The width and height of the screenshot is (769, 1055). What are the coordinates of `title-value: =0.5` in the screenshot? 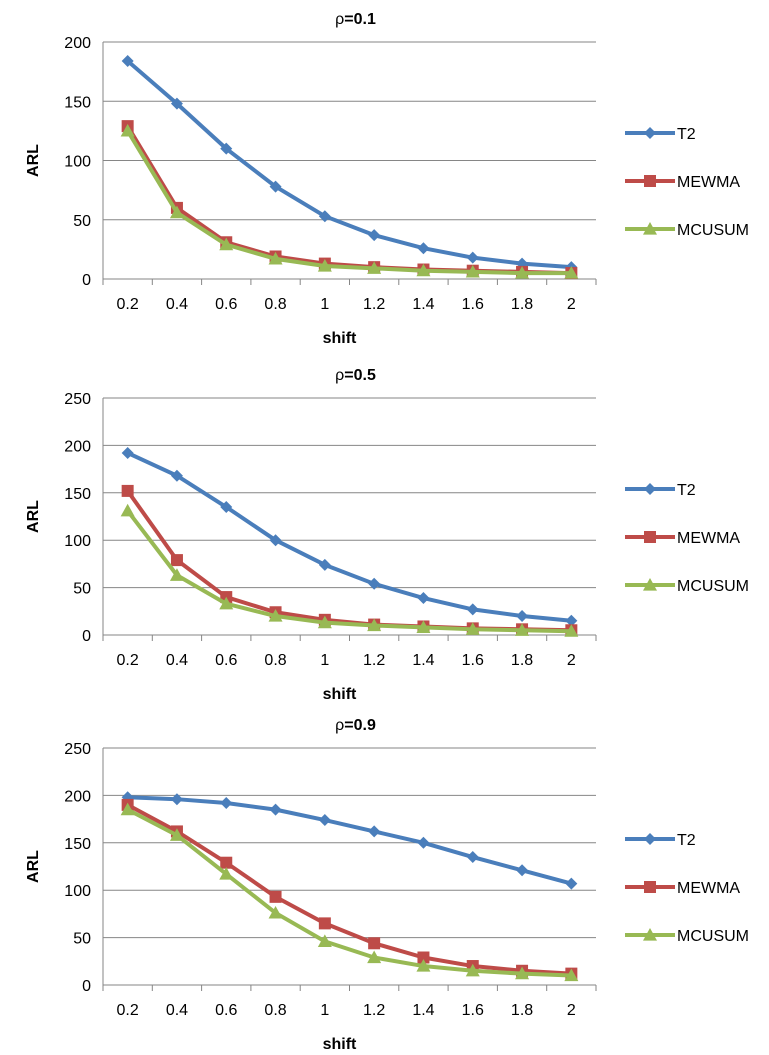 It's located at (360, 375).